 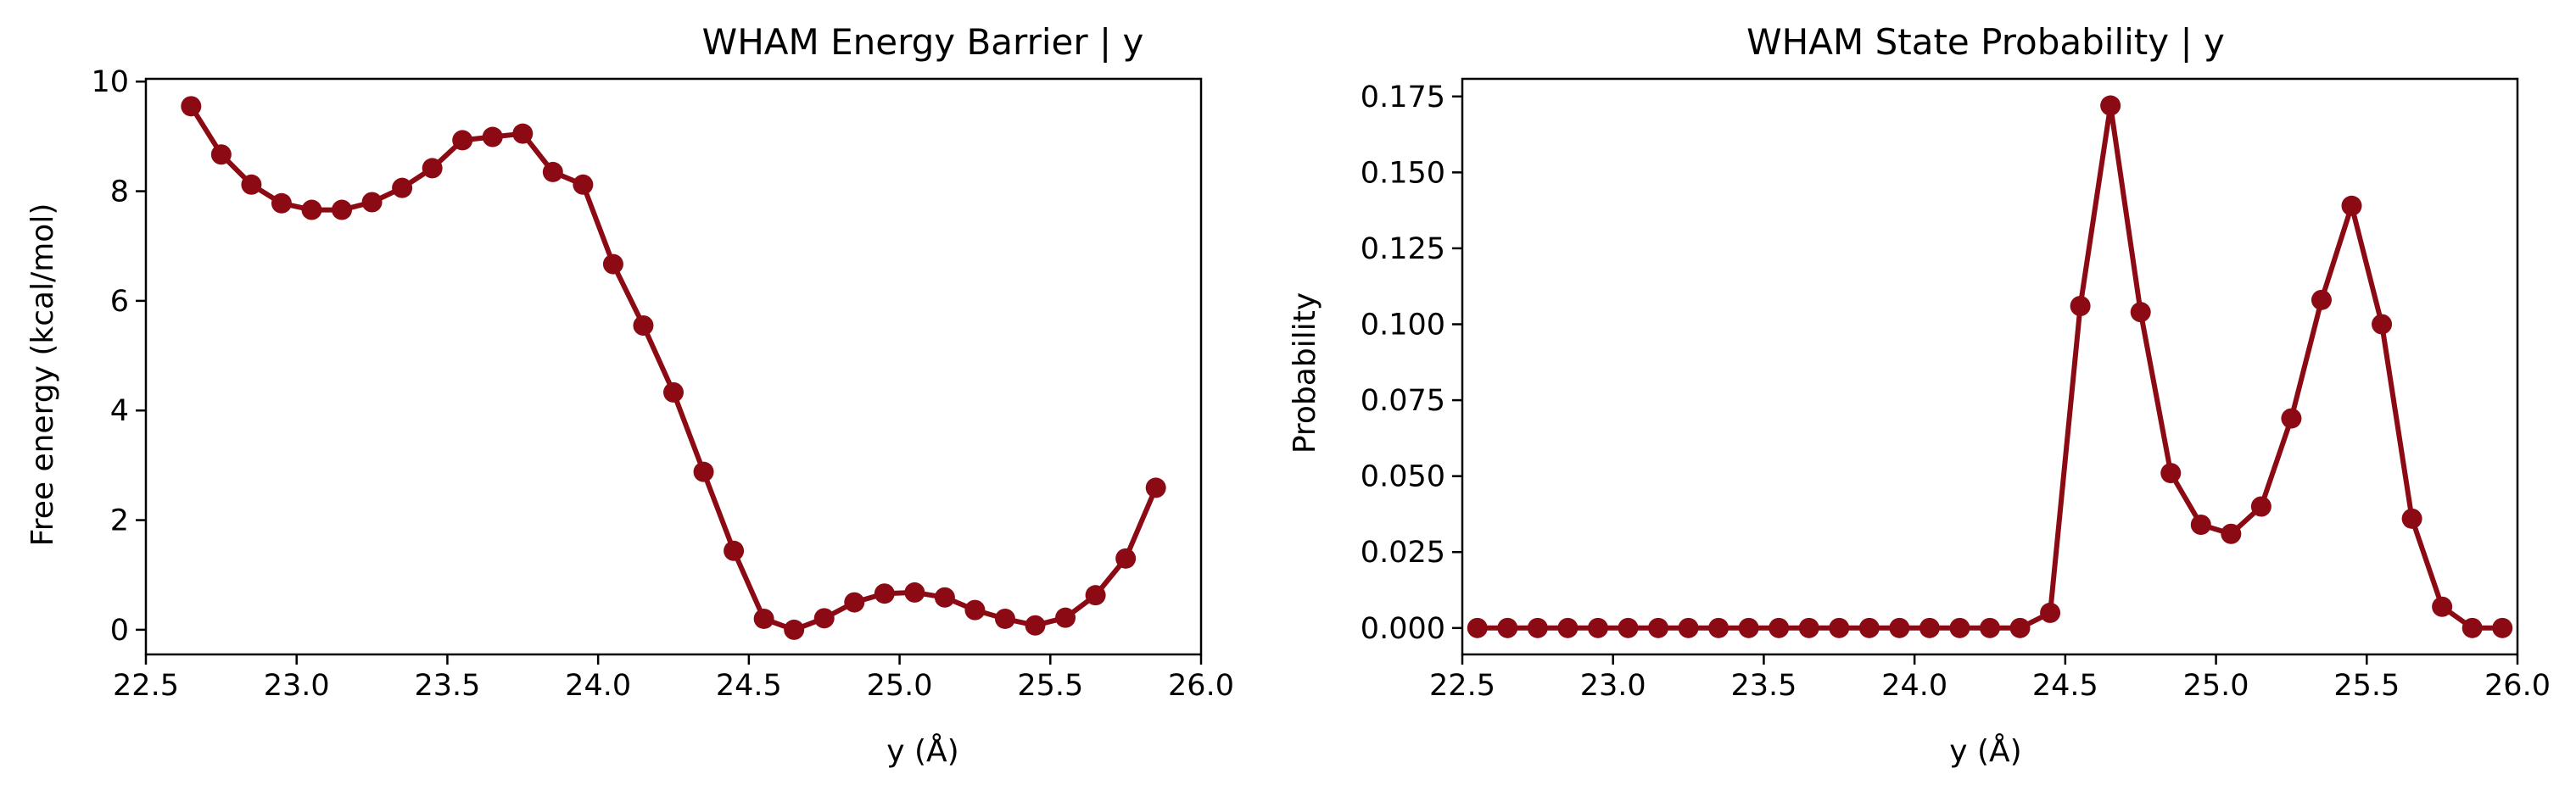 What do you see at coordinates (1613, 686) in the screenshot?
I see `x-tick-label: 23.0` at bounding box center [1613, 686].